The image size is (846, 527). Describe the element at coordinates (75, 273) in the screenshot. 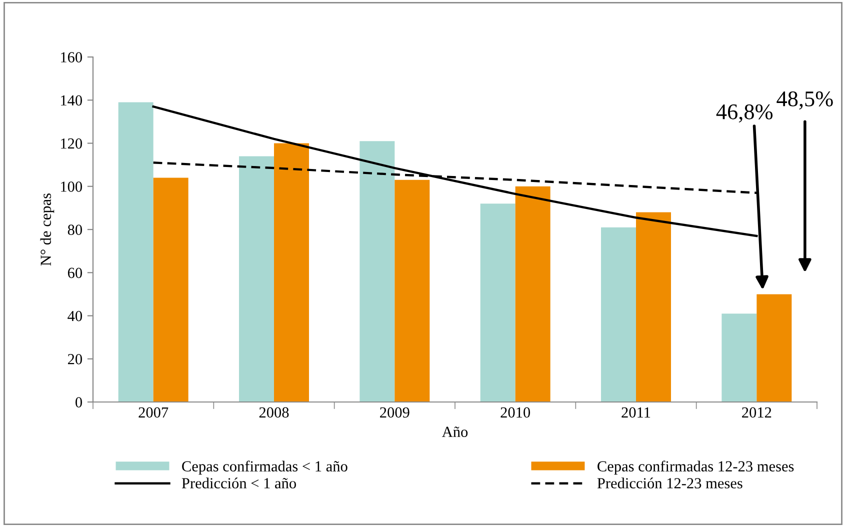

I see `y-tick-label: 60` at that location.